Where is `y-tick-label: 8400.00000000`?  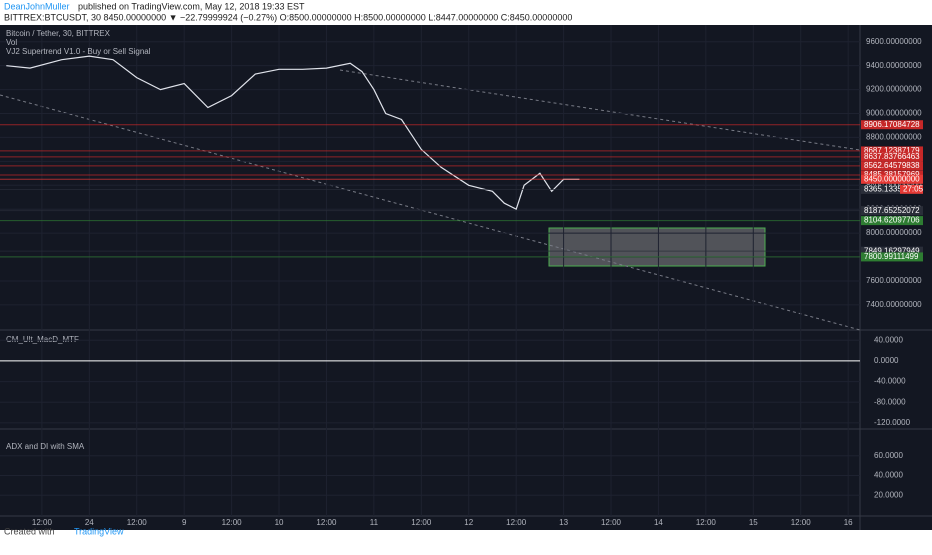 y-tick-label: 8400.00000000 is located at coordinates (894, 184).